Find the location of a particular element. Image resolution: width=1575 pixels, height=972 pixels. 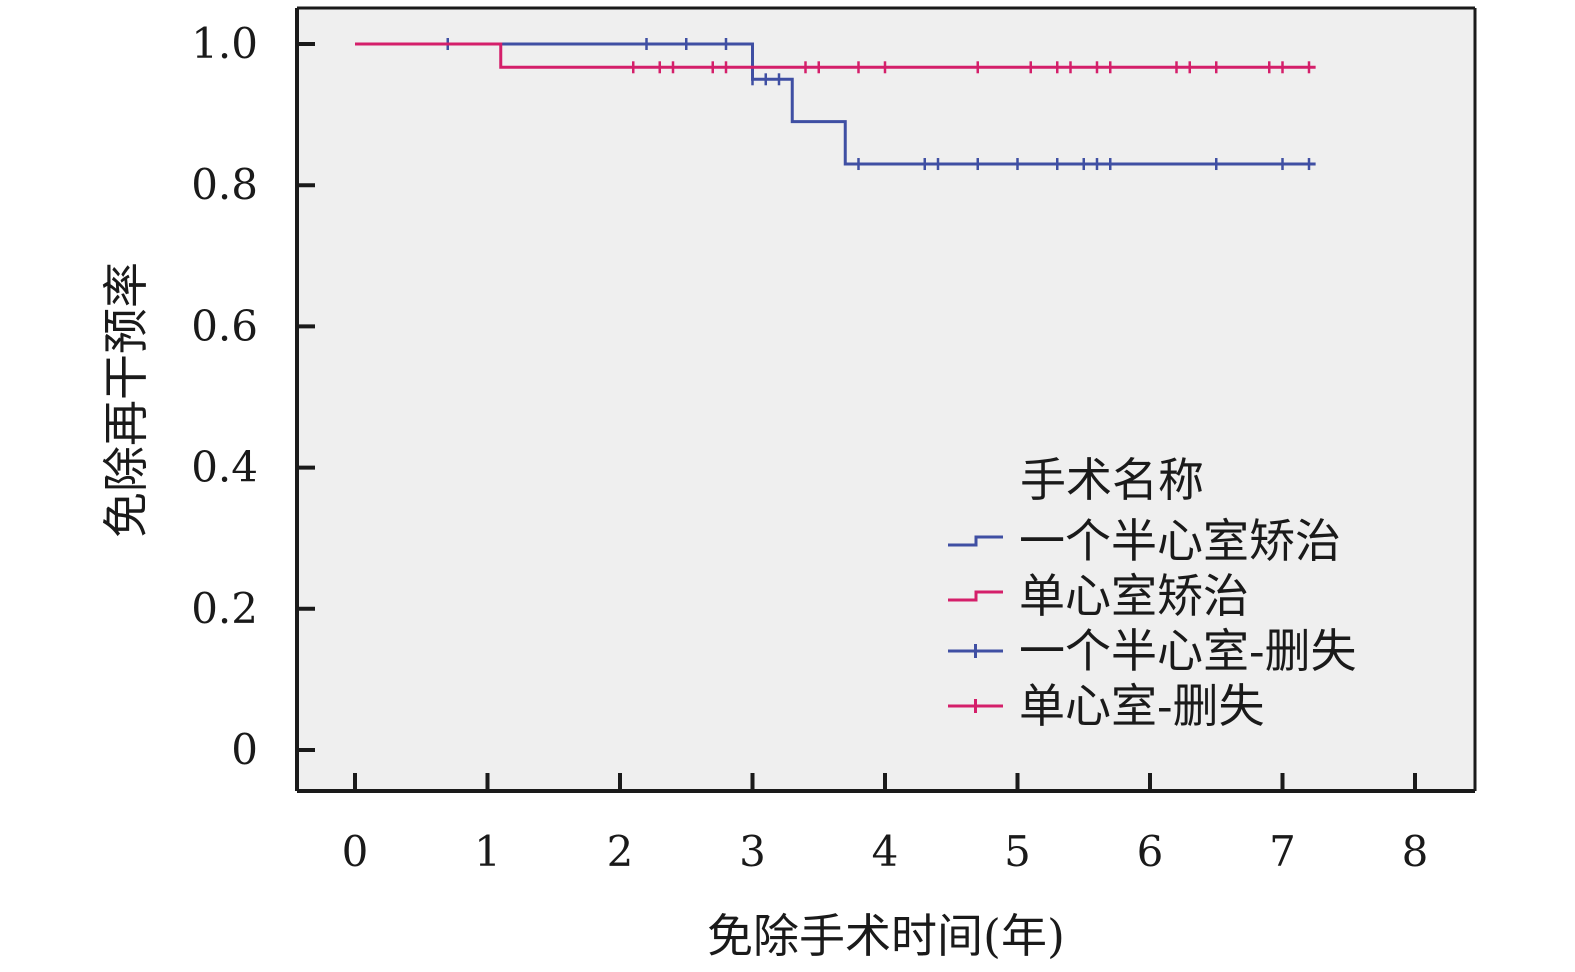

x-tick-label: 2 is located at coordinates (620, 851).